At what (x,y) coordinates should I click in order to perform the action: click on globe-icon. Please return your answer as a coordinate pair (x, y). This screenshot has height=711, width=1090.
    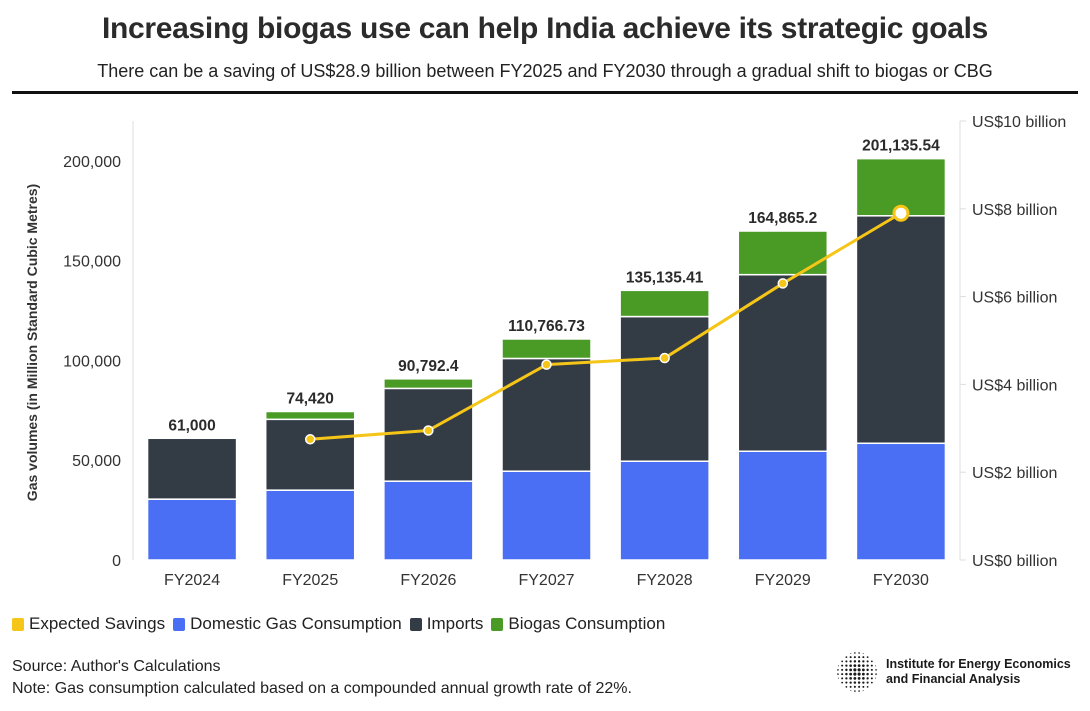
    Looking at the image, I should click on (857, 672).